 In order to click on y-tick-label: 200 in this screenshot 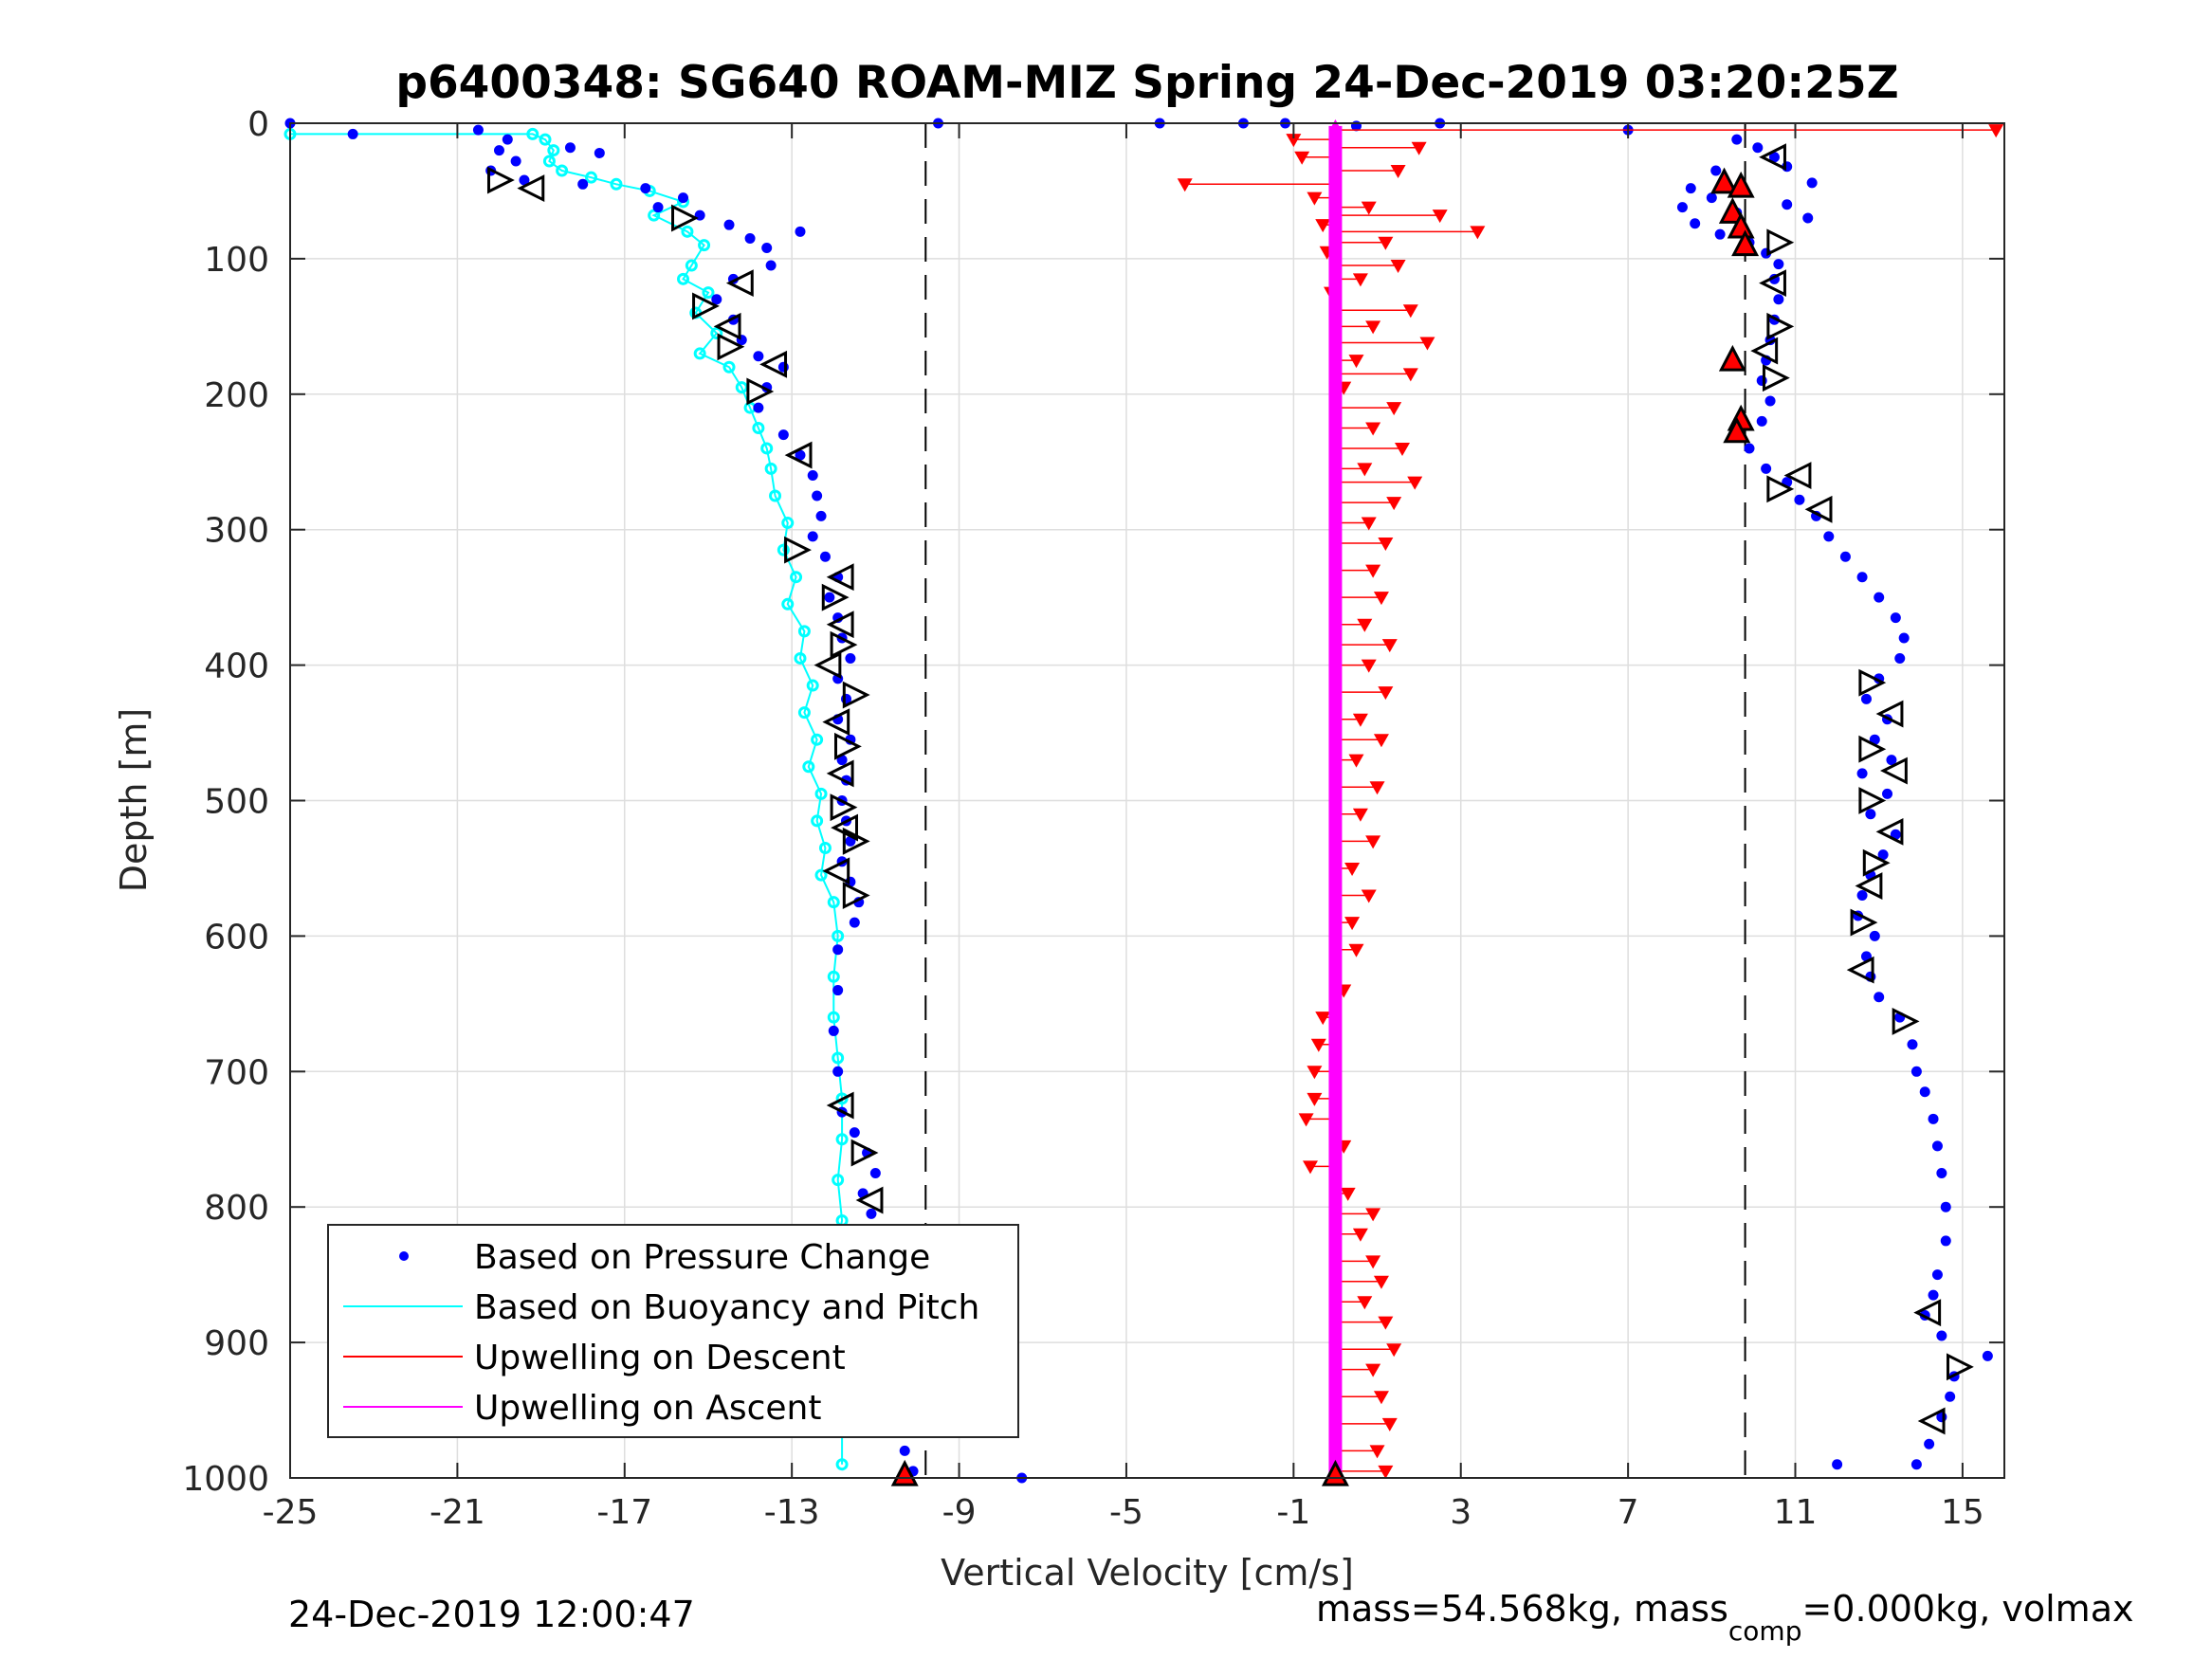, I will do `click(236, 395)`.